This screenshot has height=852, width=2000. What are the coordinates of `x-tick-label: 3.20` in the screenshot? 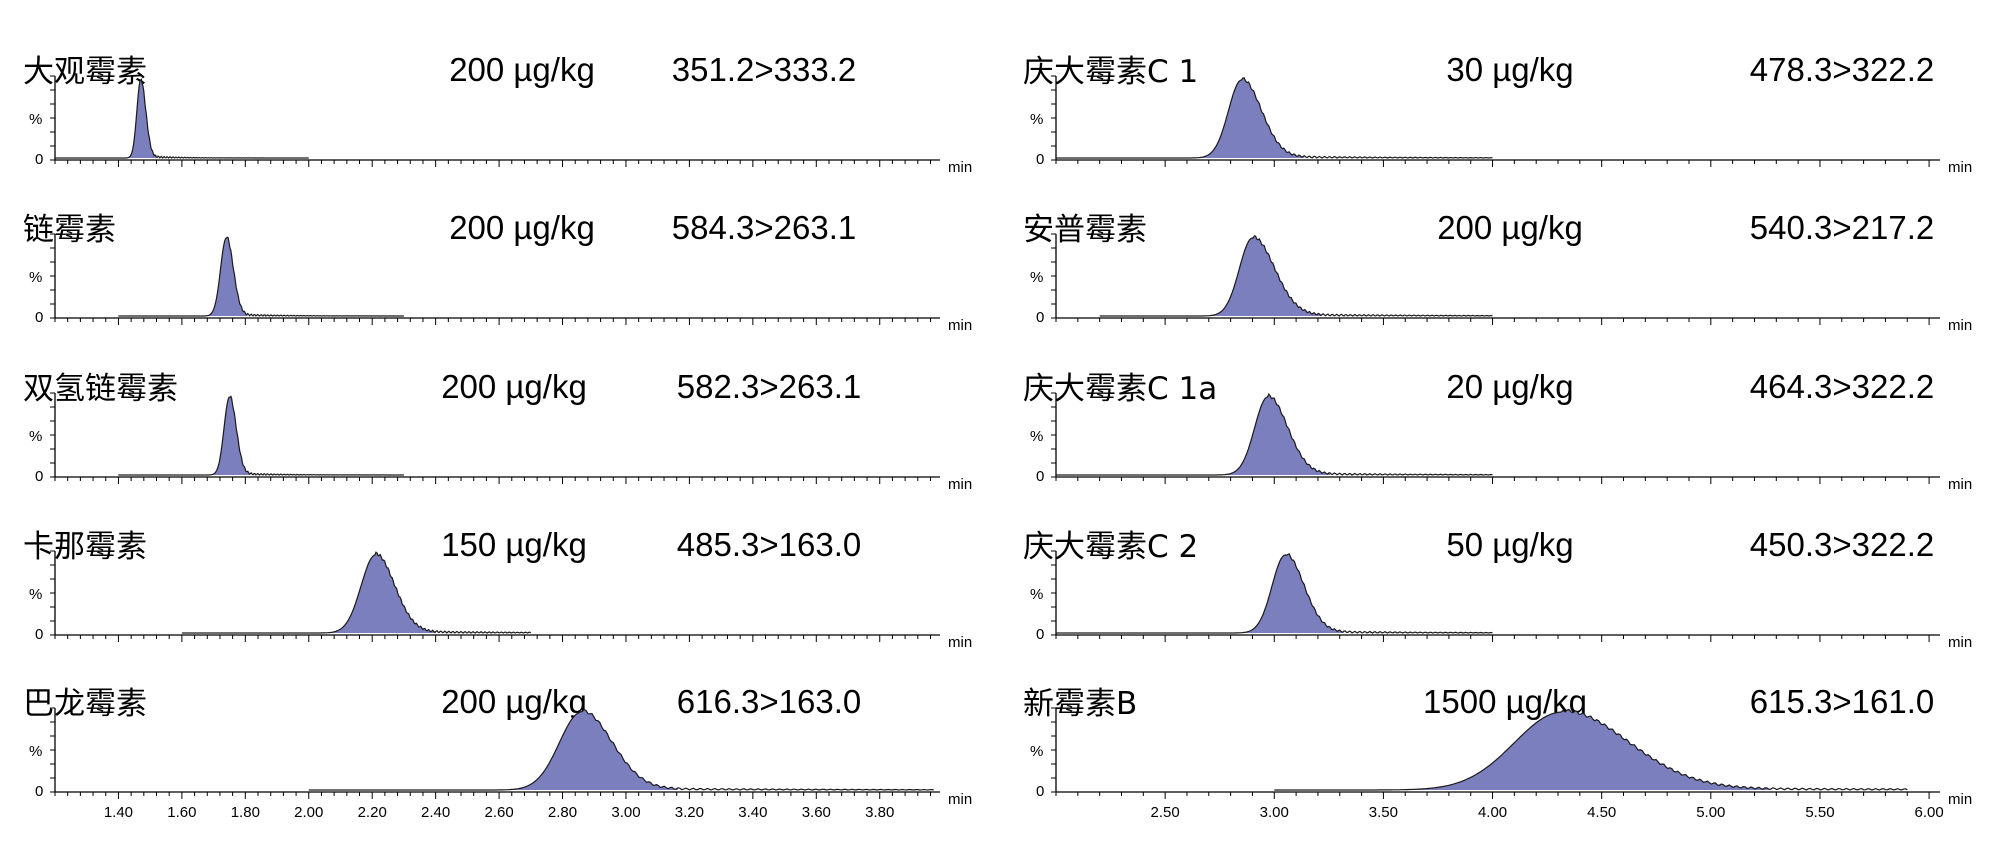 It's located at (689, 812).